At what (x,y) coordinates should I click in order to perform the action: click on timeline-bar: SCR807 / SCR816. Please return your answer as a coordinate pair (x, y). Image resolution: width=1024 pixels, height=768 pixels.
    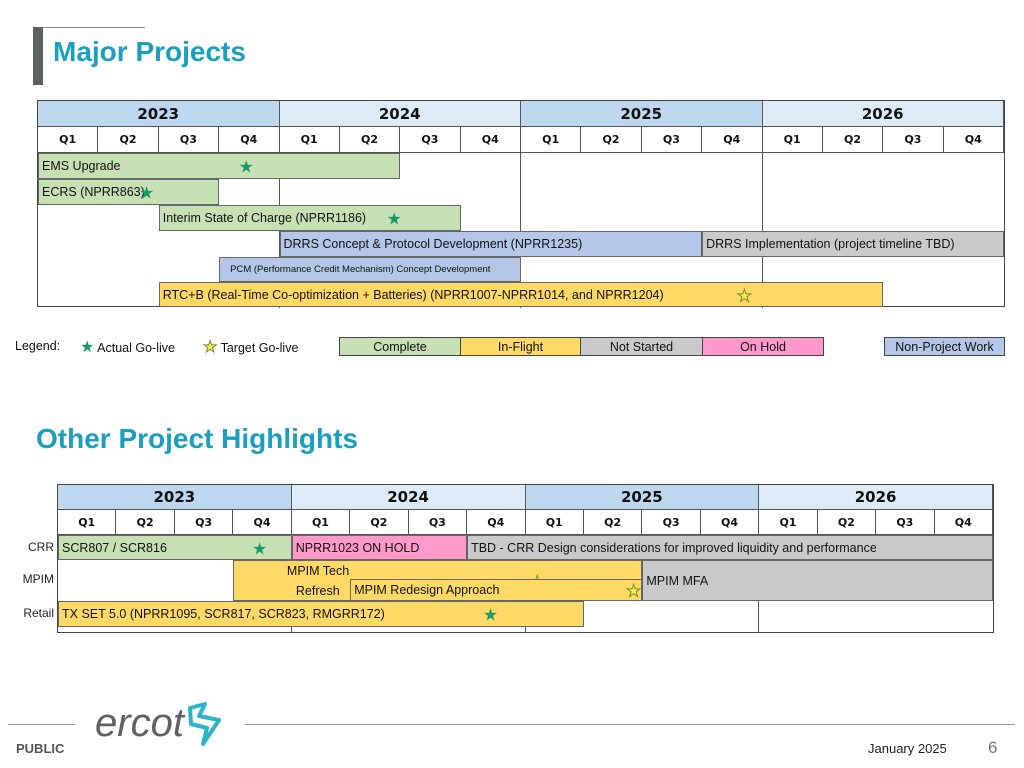
    Looking at the image, I should click on (175, 547).